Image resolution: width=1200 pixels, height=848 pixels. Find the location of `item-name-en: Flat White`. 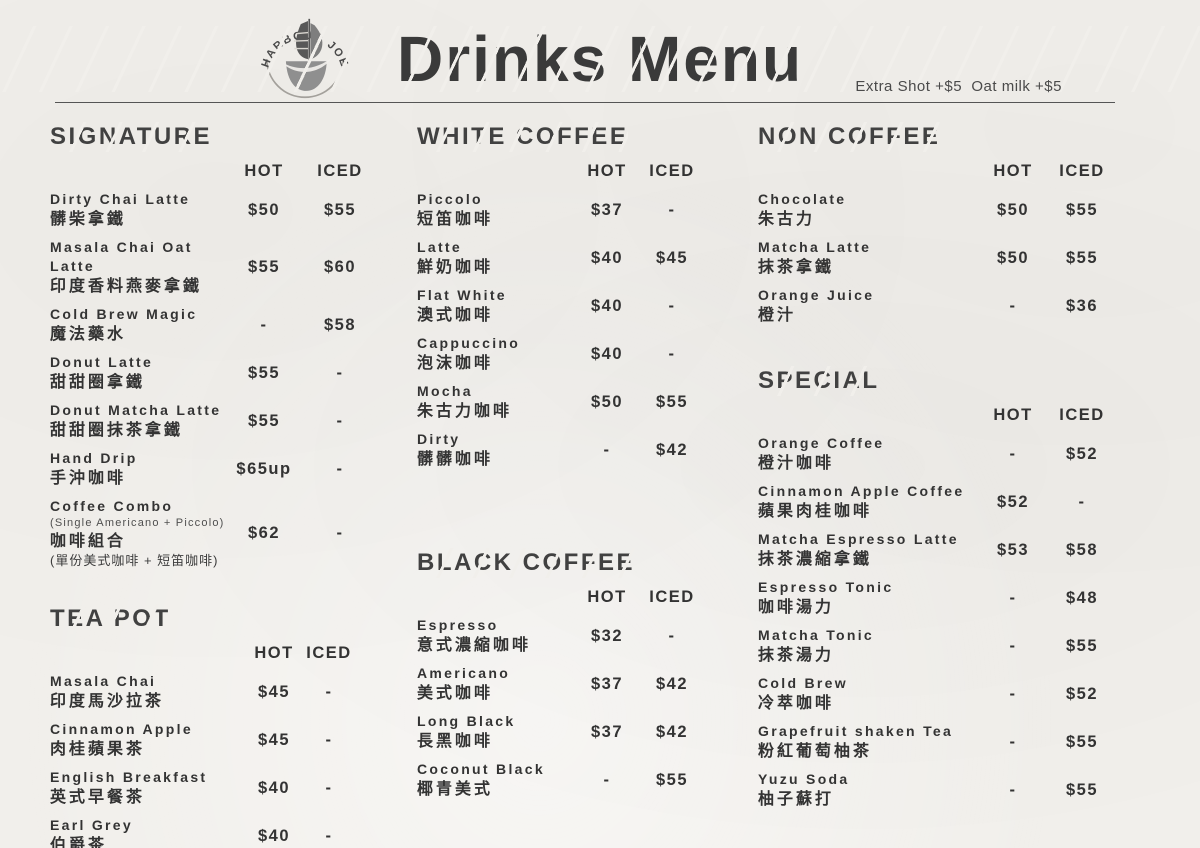

item-name-en: Flat White is located at coordinates (462, 295).